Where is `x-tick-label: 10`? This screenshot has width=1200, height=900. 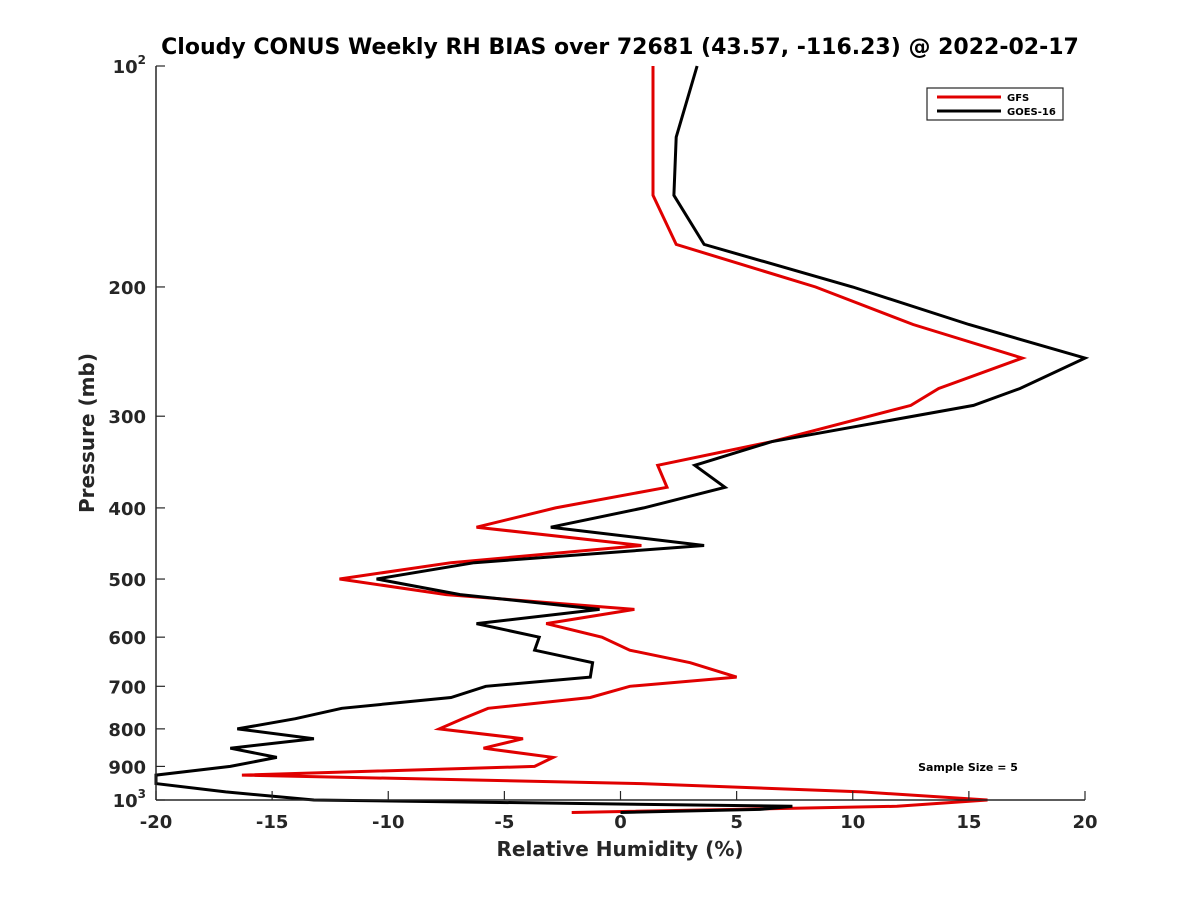 x-tick-label: 10 is located at coordinates (852, 822).